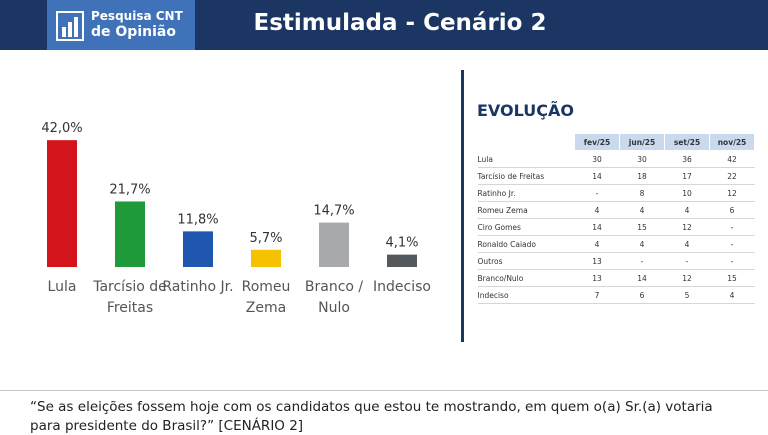  What do you see at coordinates (137, 16) in the screenshot?
I see `logo-line: Pesquisa CNT` at bounding box center [137, 16].